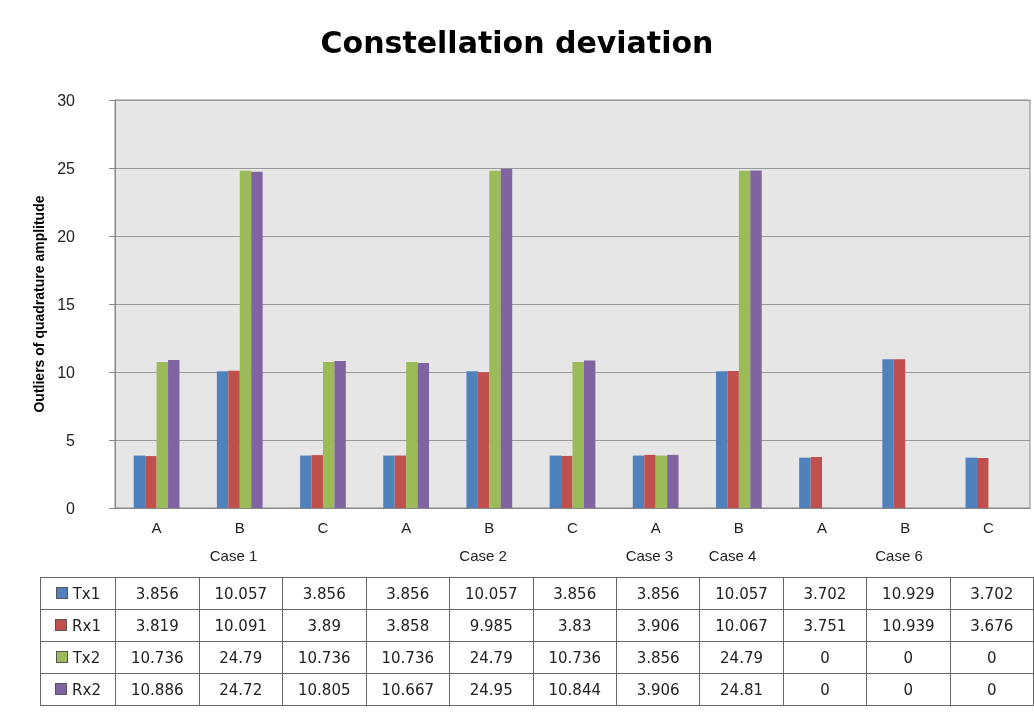 The image size is (1034, 720). Describe the element at coordinates (491, 625) in the screenshot. I see `data-label: 9.985` at that location.